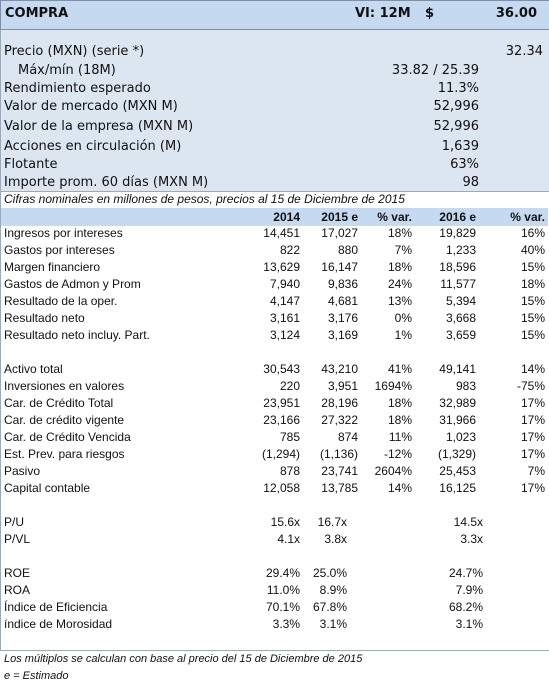 The width and height of the screenshot is (549, 684). Describe the element at coordinates (77, 335) in the screenshot. I see `row-label: Resultado neto incluy. Part.` at that location.